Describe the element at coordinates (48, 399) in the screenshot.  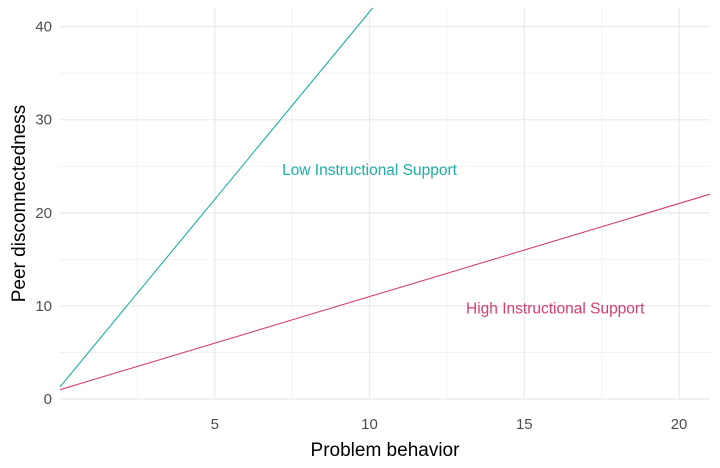
I see `y-tick-label: 0` at that location.